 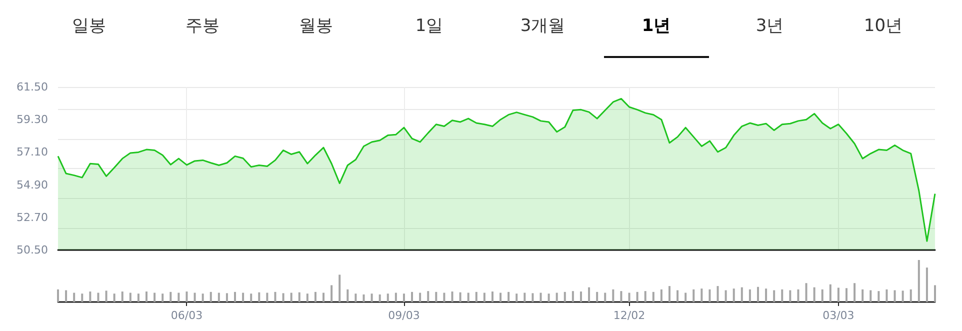 I want to click on y-tick-label: 61.50, so click(x=32, y=87).